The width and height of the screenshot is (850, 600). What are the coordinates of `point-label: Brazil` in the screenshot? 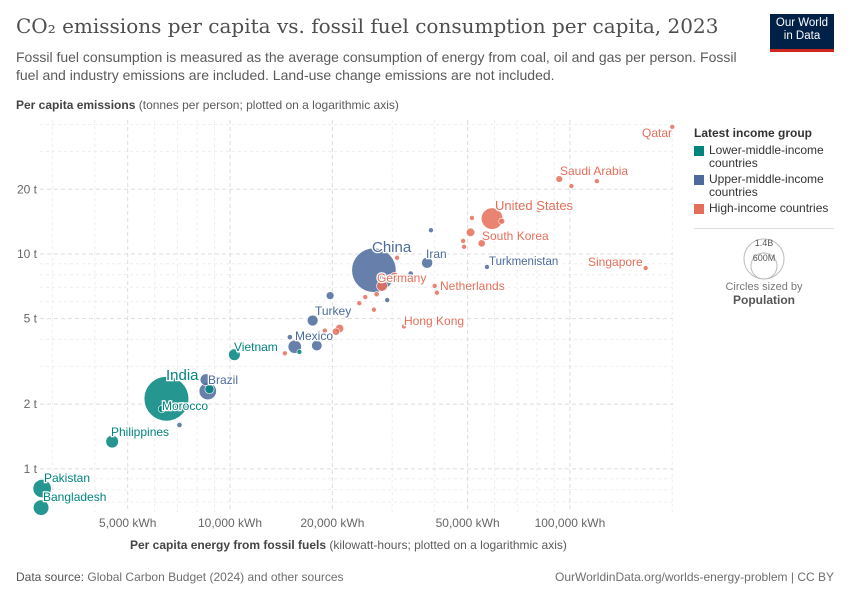 It's located at (223, 380).